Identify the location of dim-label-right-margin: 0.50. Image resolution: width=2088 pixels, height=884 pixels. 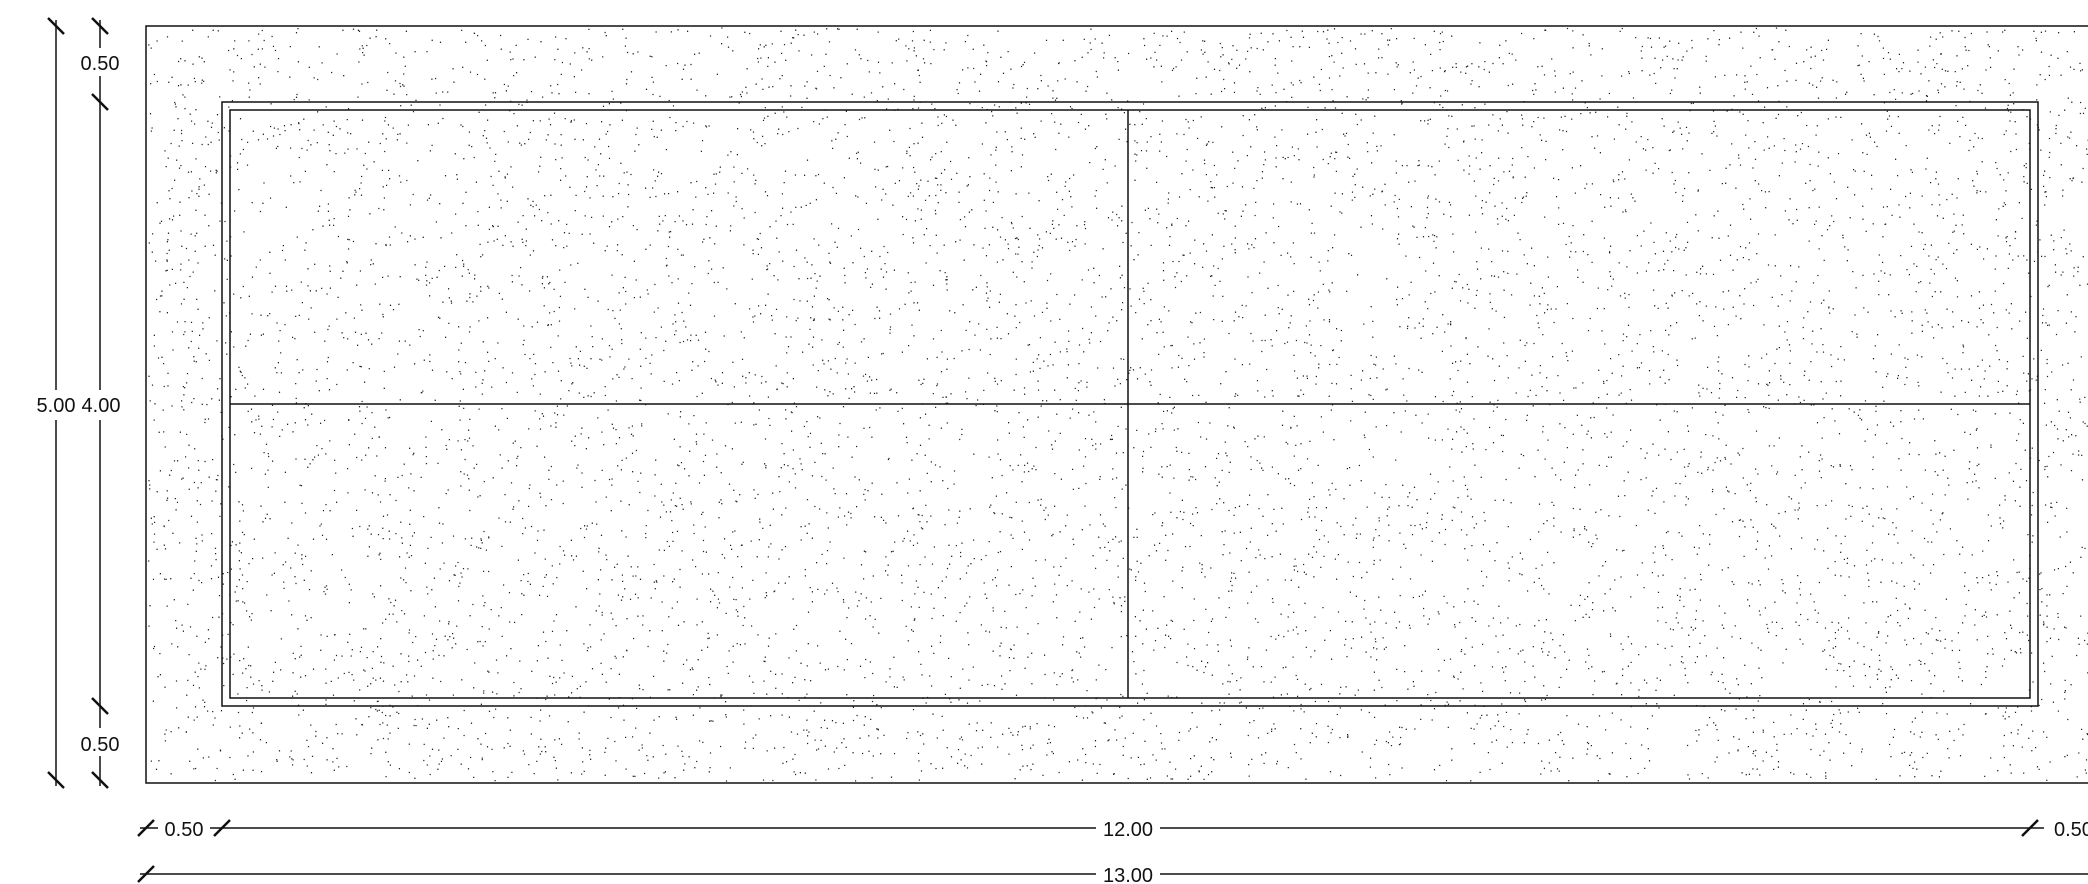
(2071, 830).